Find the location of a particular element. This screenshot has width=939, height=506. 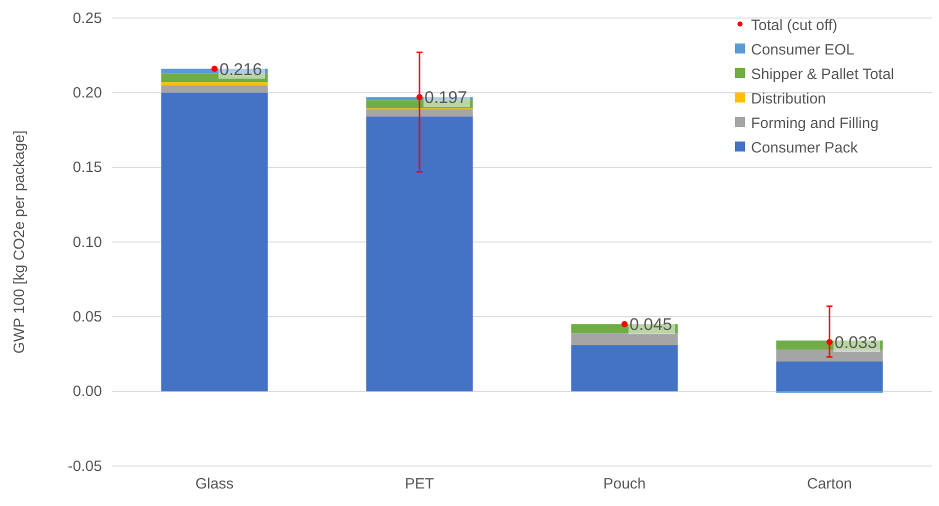

legend-label: Forming and Filling is located at coordinates (815, 123).